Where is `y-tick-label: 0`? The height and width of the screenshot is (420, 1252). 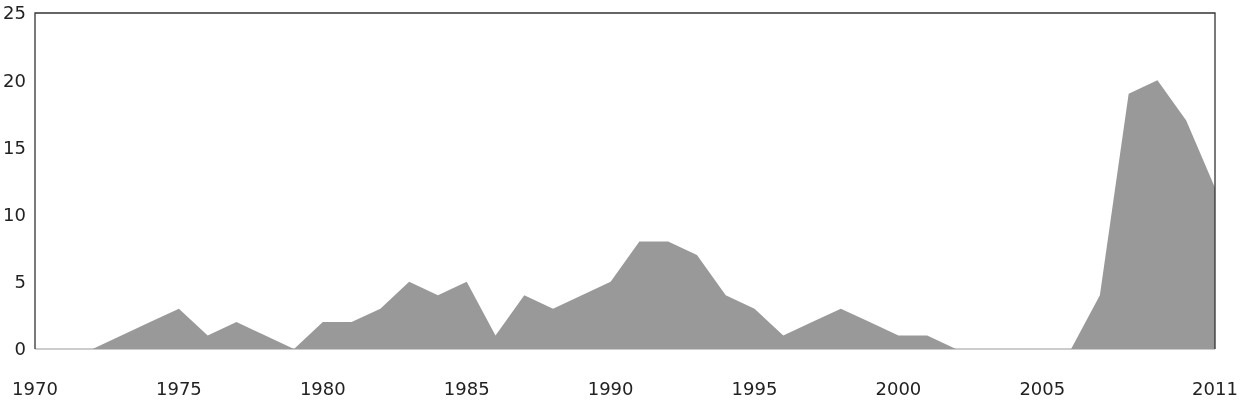
y-tick-label: 0 is located at coordinates (20, 349).